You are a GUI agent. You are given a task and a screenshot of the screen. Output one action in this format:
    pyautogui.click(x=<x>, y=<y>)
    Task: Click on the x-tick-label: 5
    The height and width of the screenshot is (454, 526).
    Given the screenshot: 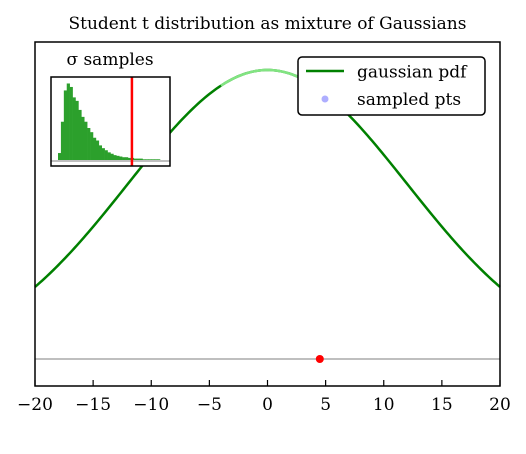 What is the action you would take?
    pyautogui.click(x=325, y=405)
    